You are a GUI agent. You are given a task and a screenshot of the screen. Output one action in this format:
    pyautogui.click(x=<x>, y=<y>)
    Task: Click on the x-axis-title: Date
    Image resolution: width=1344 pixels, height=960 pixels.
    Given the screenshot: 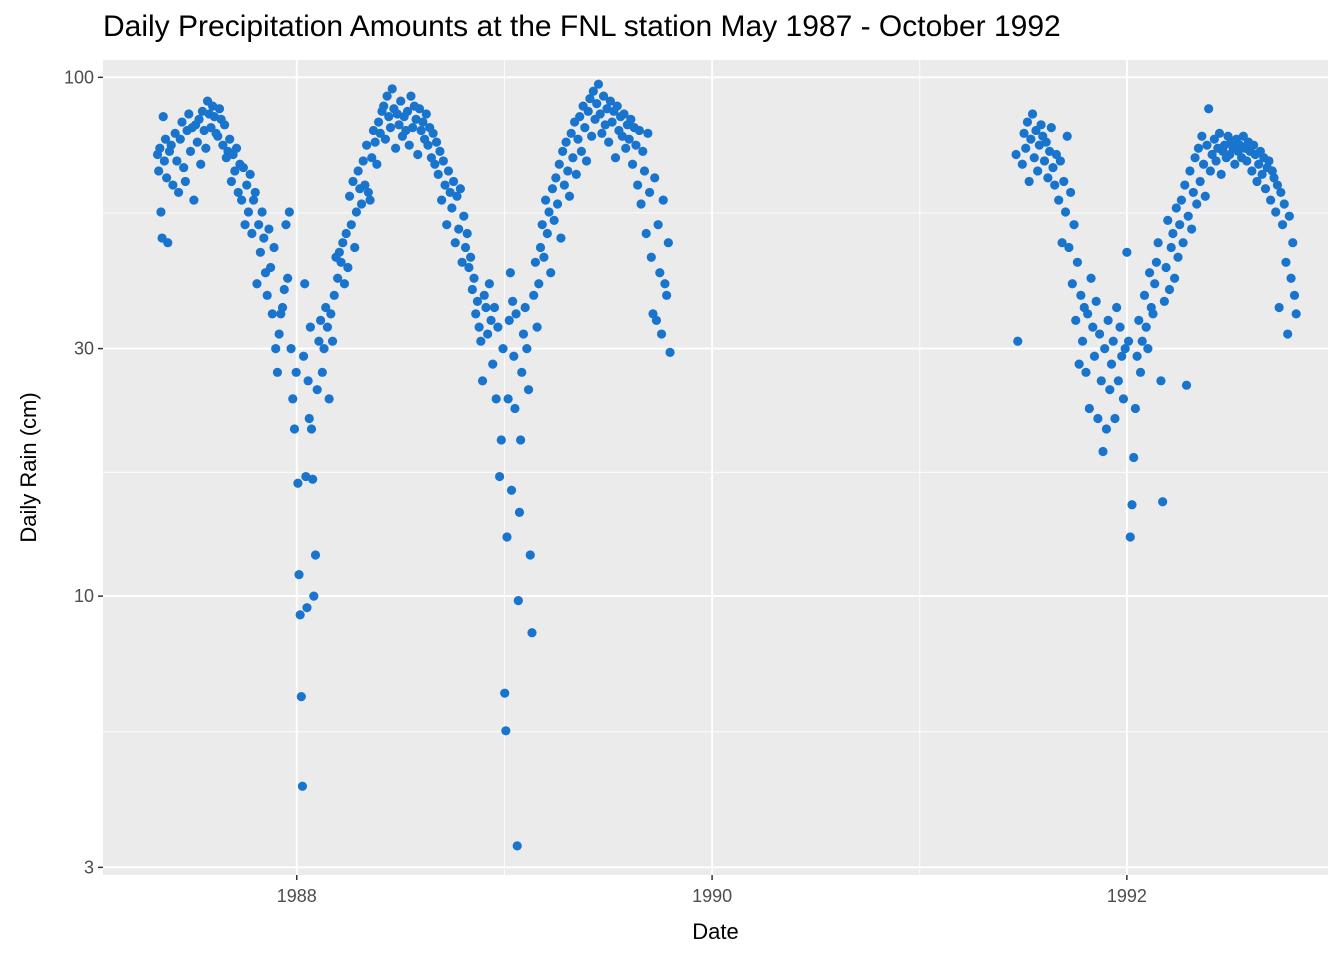 What is the action you would take?
    pyautogui.click(x=715, y=931)
    